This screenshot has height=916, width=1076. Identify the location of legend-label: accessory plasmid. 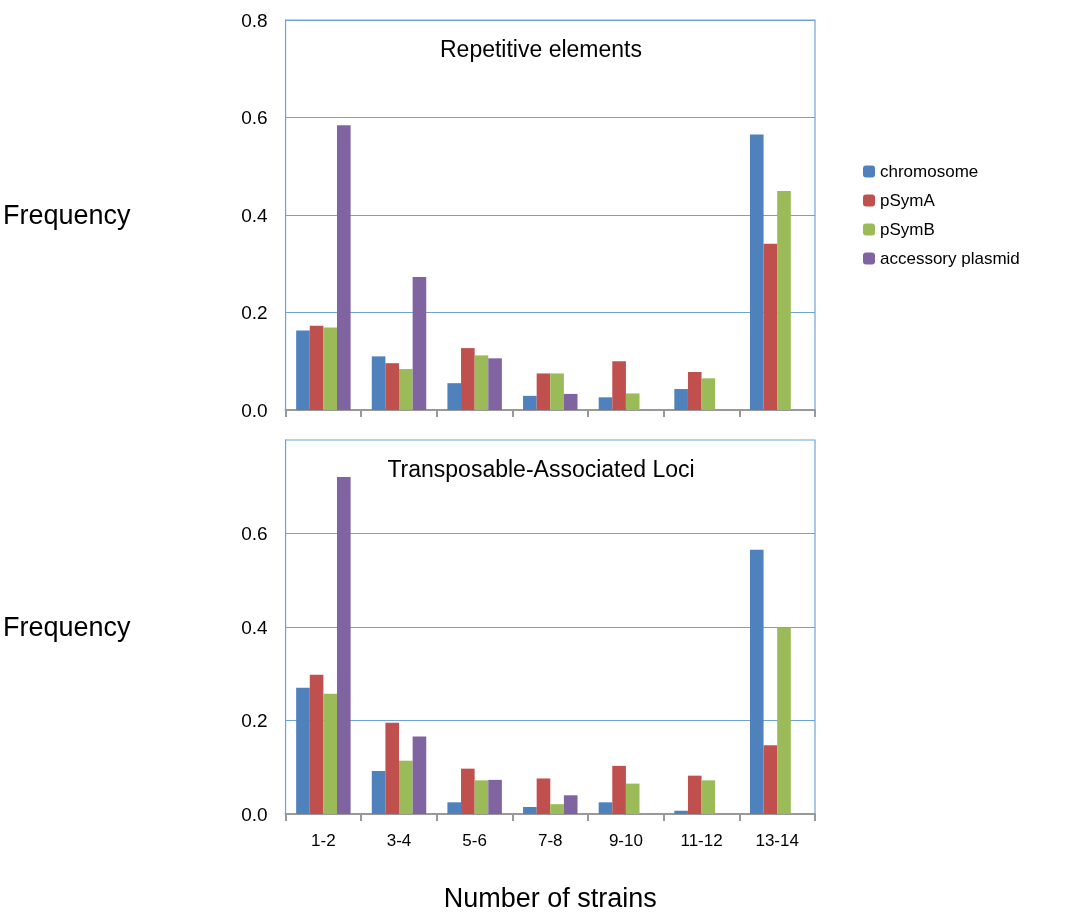
(950, 258).